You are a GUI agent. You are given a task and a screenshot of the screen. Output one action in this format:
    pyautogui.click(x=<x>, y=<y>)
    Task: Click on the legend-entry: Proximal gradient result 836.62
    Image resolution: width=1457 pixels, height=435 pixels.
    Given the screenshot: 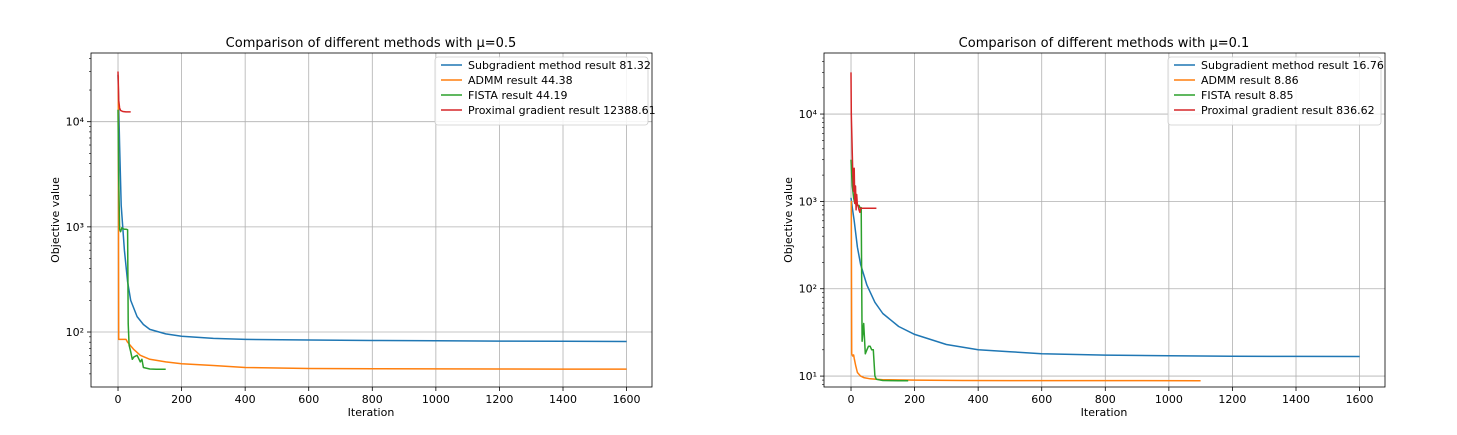 What is the action you would take?
    pyautogui.click(x=1288, y=110)
    